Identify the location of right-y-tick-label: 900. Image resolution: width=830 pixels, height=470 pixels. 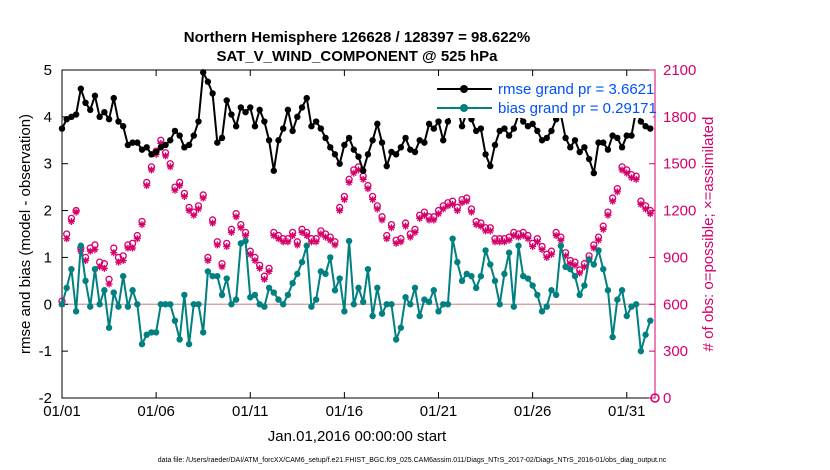
(675, 257).